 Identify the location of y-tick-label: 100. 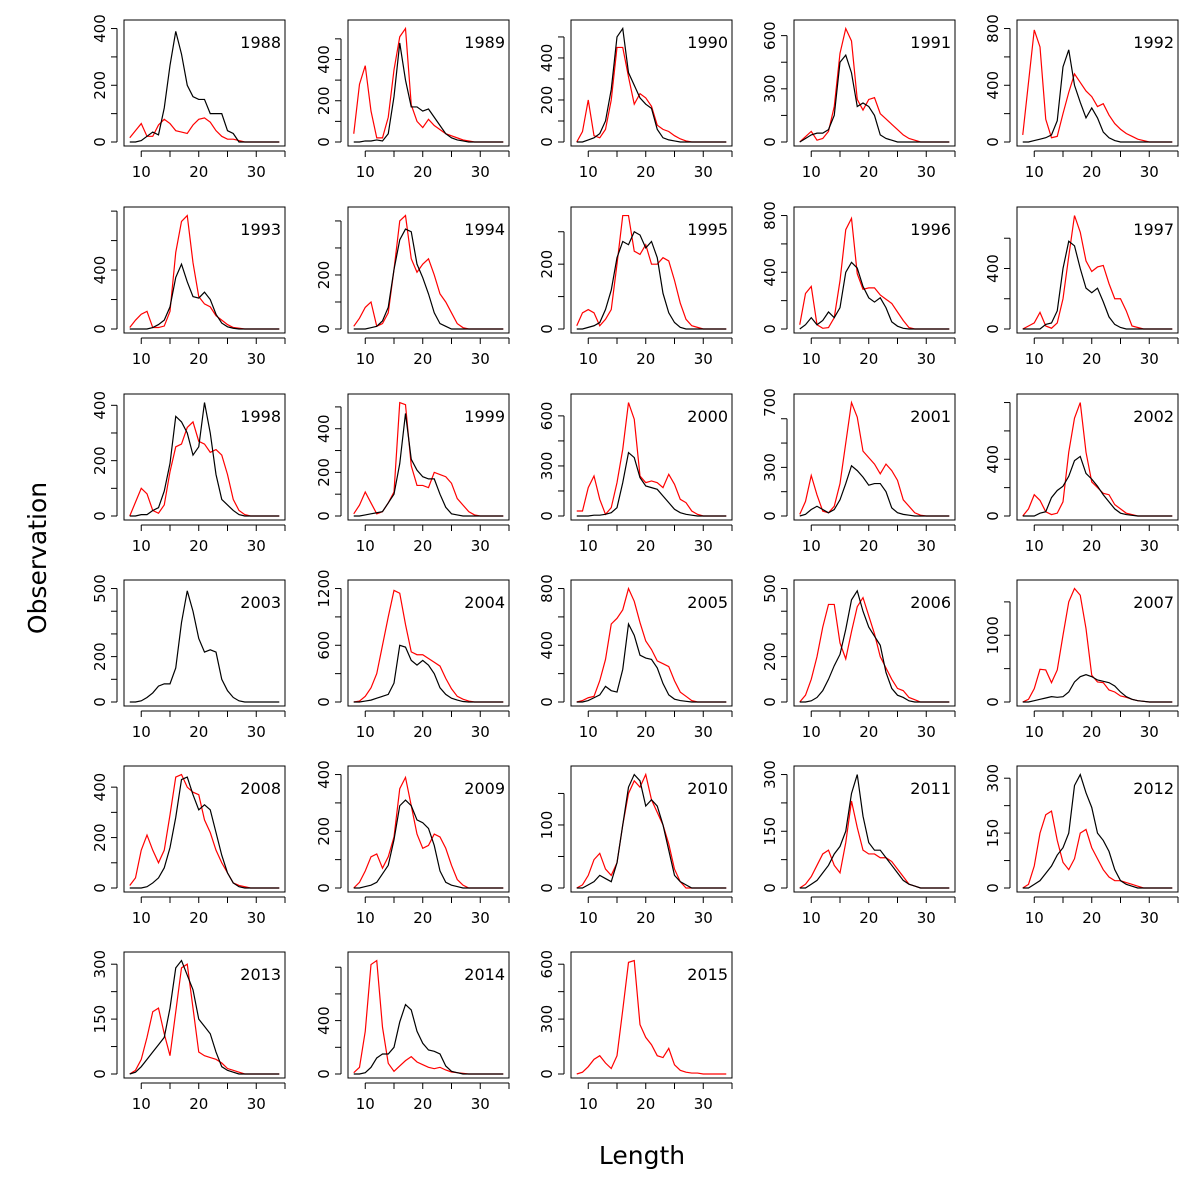
(547, 825).